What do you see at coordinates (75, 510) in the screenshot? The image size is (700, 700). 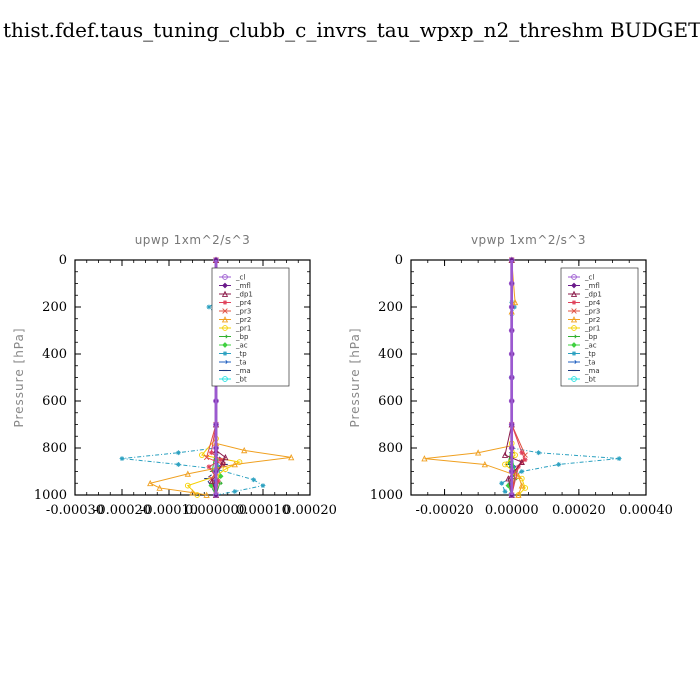 I see `x-tick-label: -0.00030` at bounding box center [75, 510].